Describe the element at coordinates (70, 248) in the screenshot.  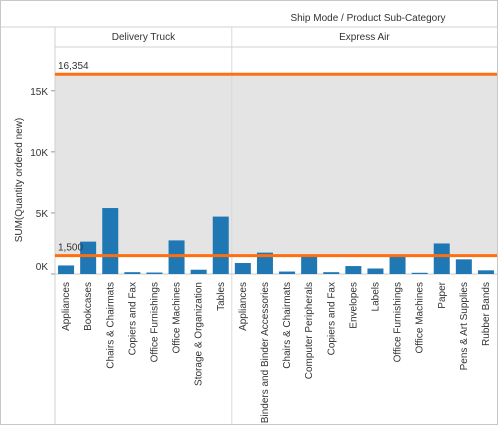
I see `reference-line-label: 1,500` at that location.